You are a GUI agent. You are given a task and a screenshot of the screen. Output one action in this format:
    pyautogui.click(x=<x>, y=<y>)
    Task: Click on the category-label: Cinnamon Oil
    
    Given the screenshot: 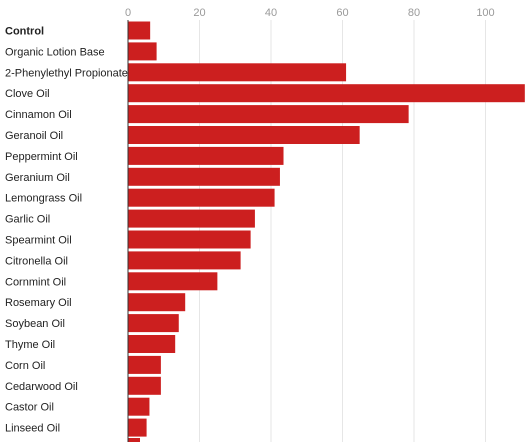 What is the action you would take?
    pyautogui.click(x=38, y=115)
    